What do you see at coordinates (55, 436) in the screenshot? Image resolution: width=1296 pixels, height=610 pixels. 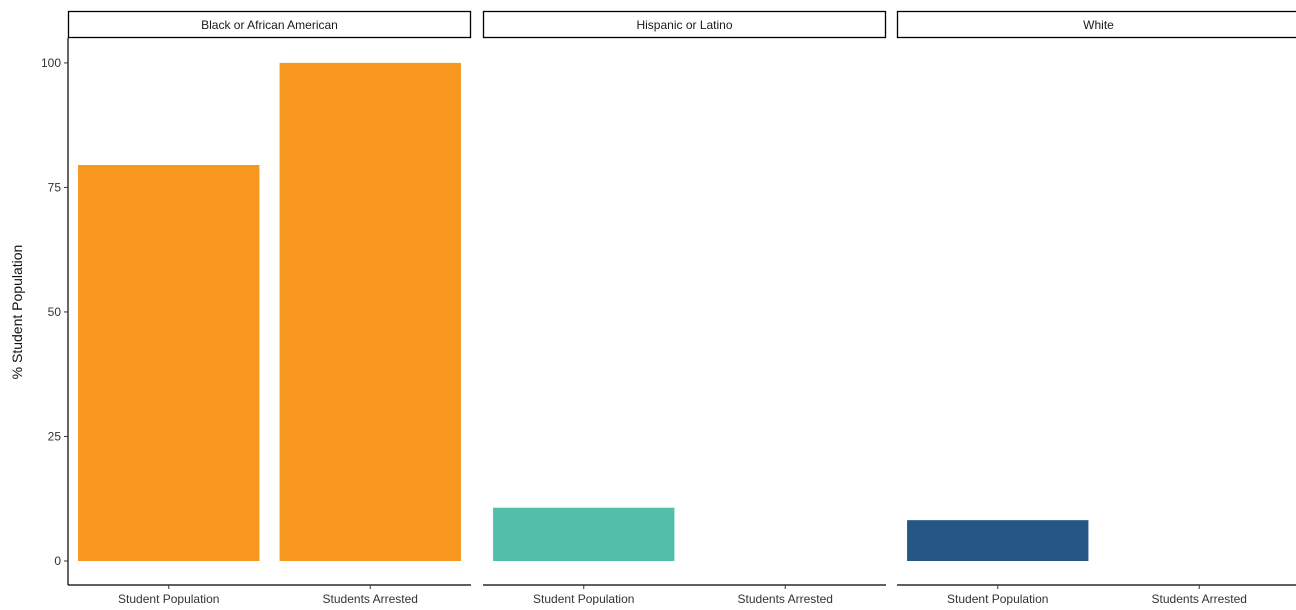 I see `y-tick-label: 25` at bounding box center [55, 436].